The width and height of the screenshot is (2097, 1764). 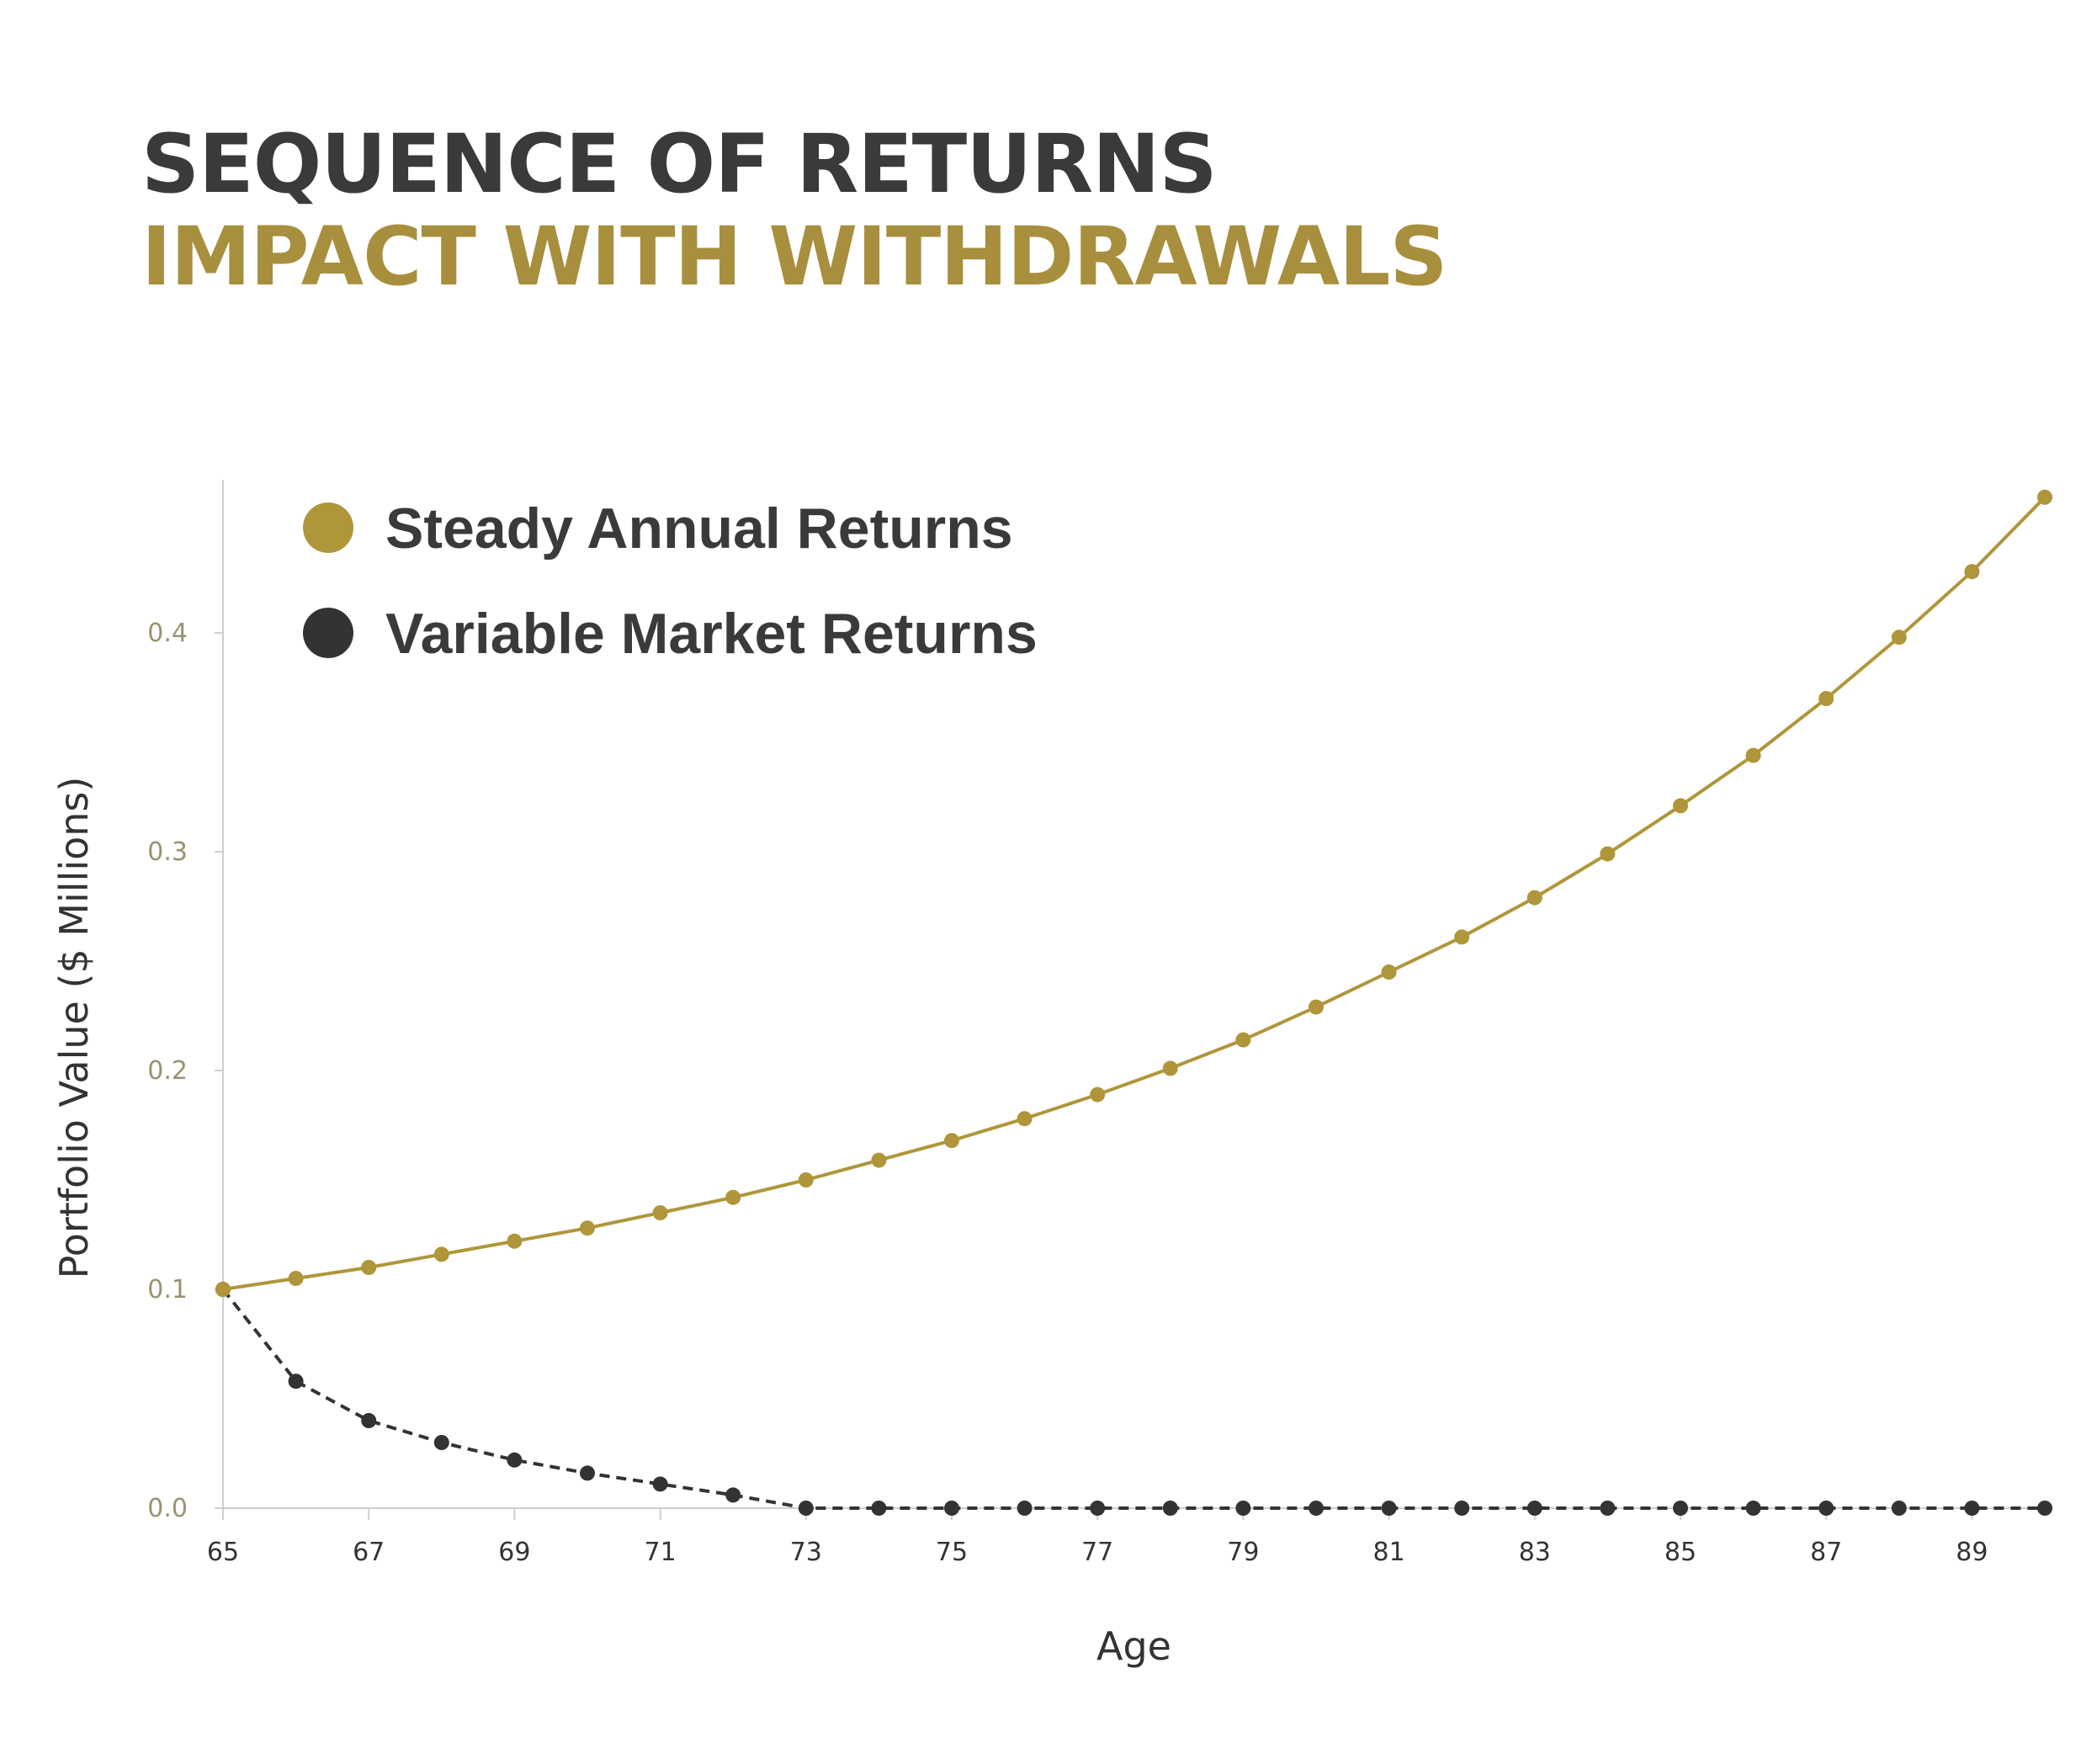 What do you see at coordinates (1826, 1553) in the screenshot?
I see `x-tick-label: 87` at bounding box center [1826, 1553].